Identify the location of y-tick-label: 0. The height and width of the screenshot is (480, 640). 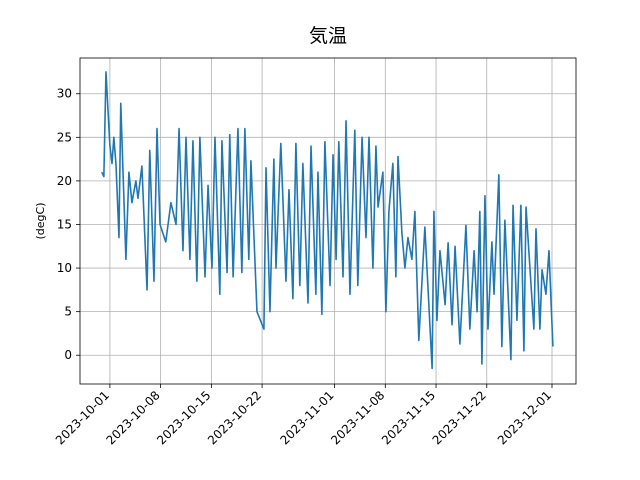
(68, 355).